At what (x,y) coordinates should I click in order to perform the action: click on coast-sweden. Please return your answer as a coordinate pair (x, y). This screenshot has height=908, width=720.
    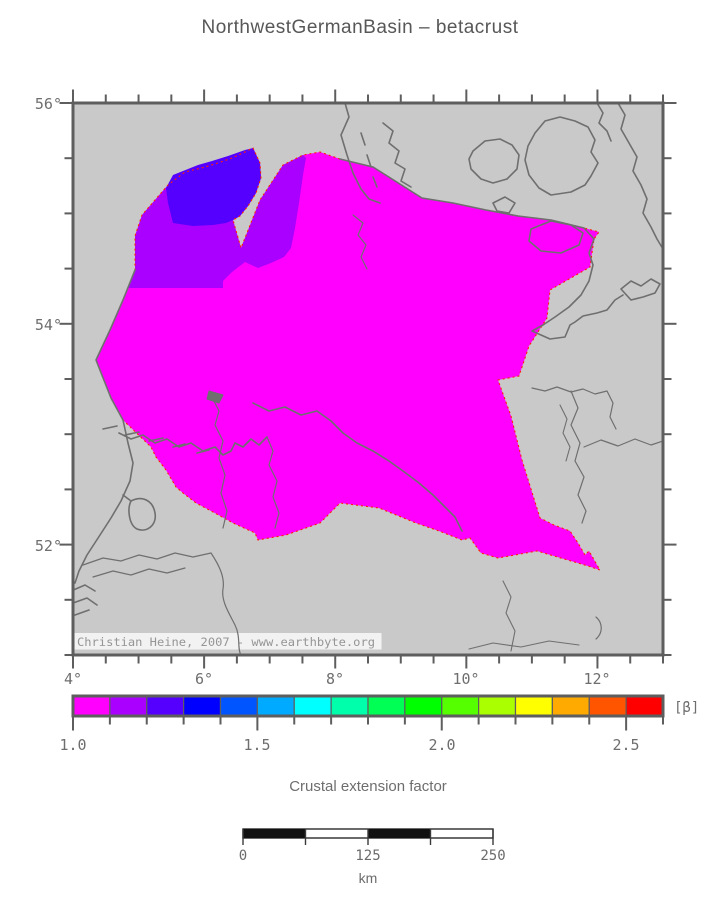
    Looking at the image, I should click on (639, 176).